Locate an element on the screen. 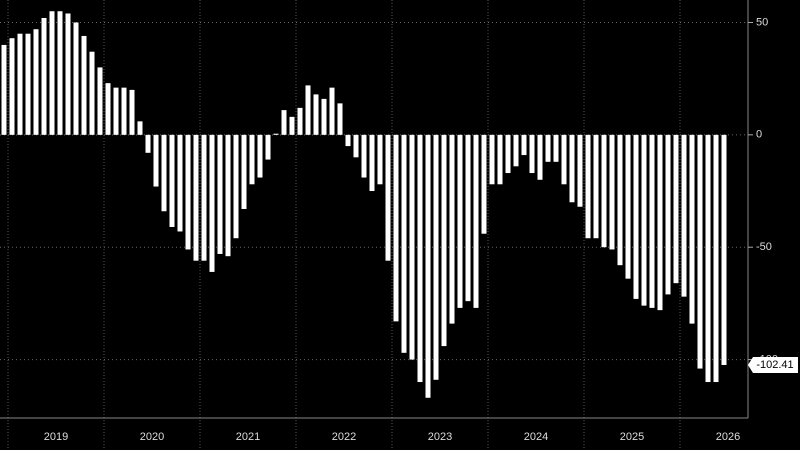  x-group-label: 2024 is located at coordinates (536, 437).